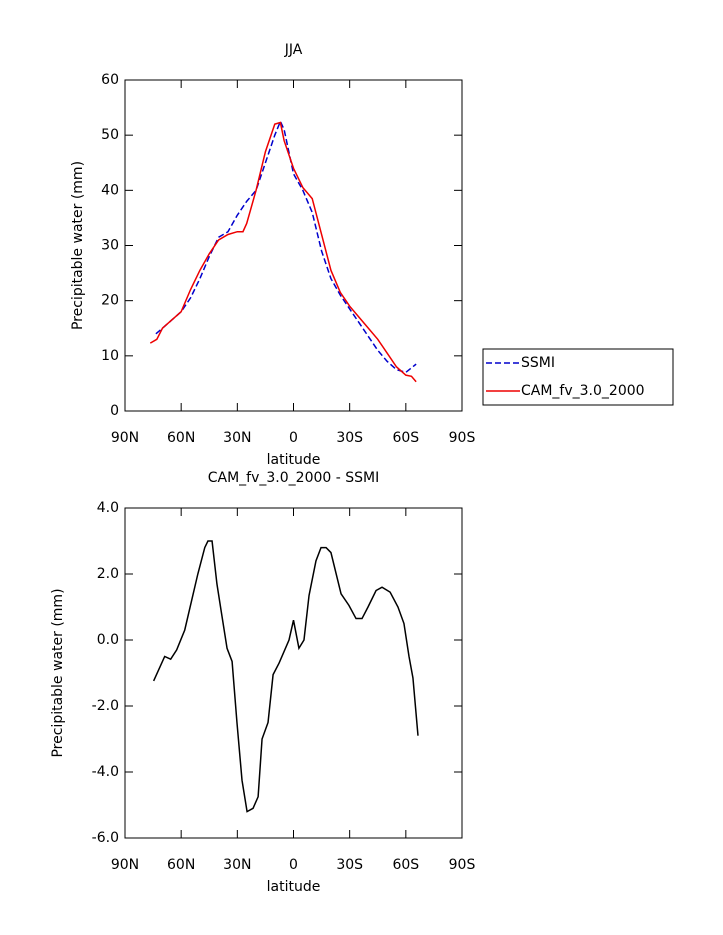 This screenshot has width=723, height=935. Describe the element at coordinates (538, 363) in the screenshot. I see `legend-label: SSMI` at that location.